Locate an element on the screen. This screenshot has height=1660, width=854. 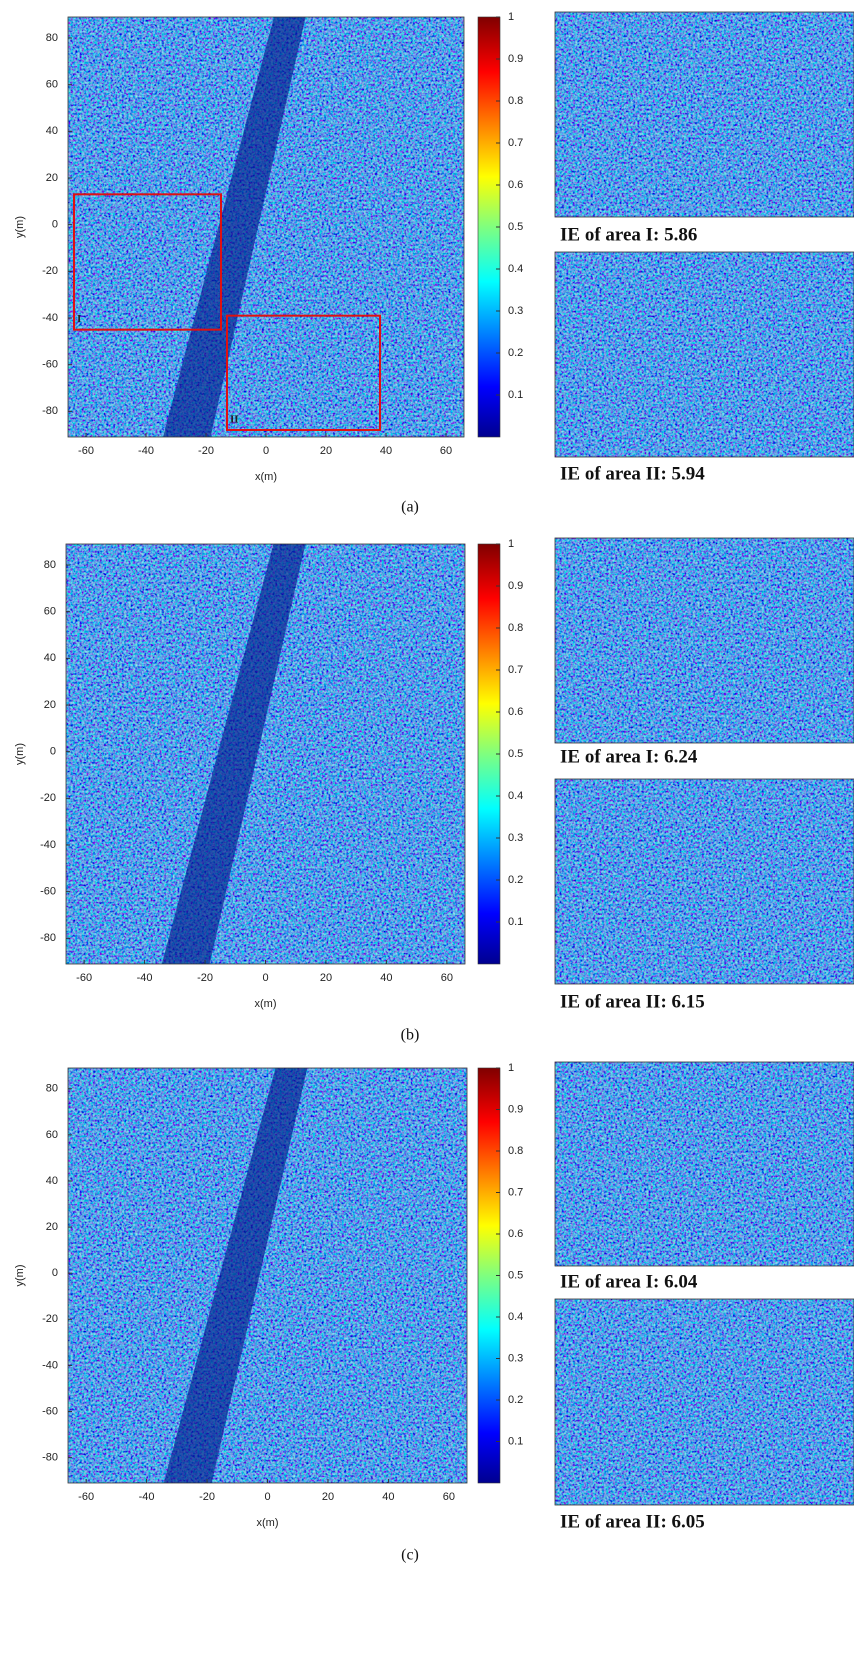
inset-caption: IE of area II: 6.05 is located at coordinates (632, 1521).